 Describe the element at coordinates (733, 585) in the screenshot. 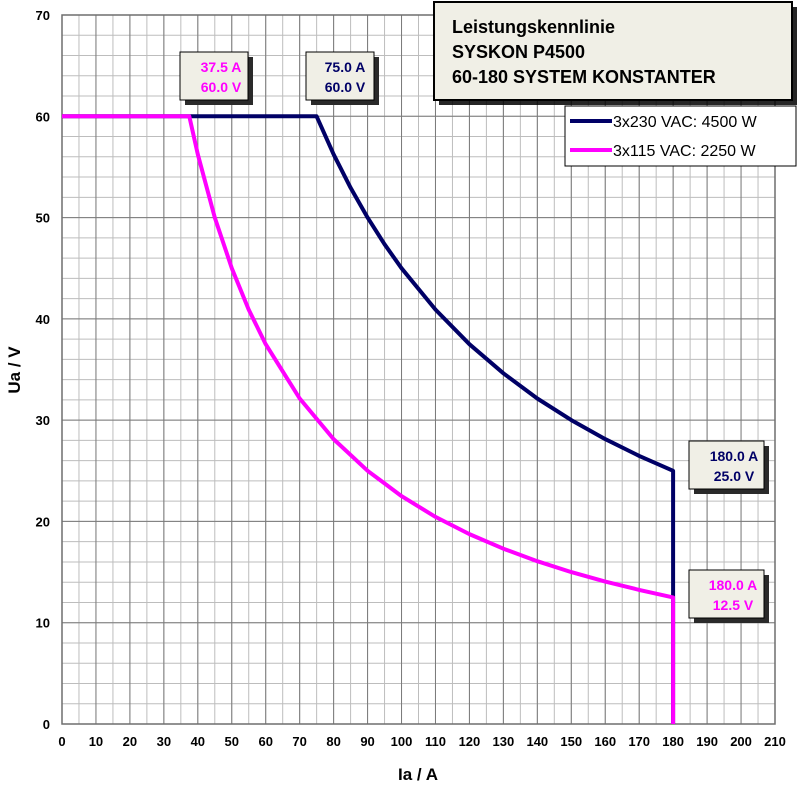

I see `annotation-180a-12-5v-line-1: 180.0 A` at that location.